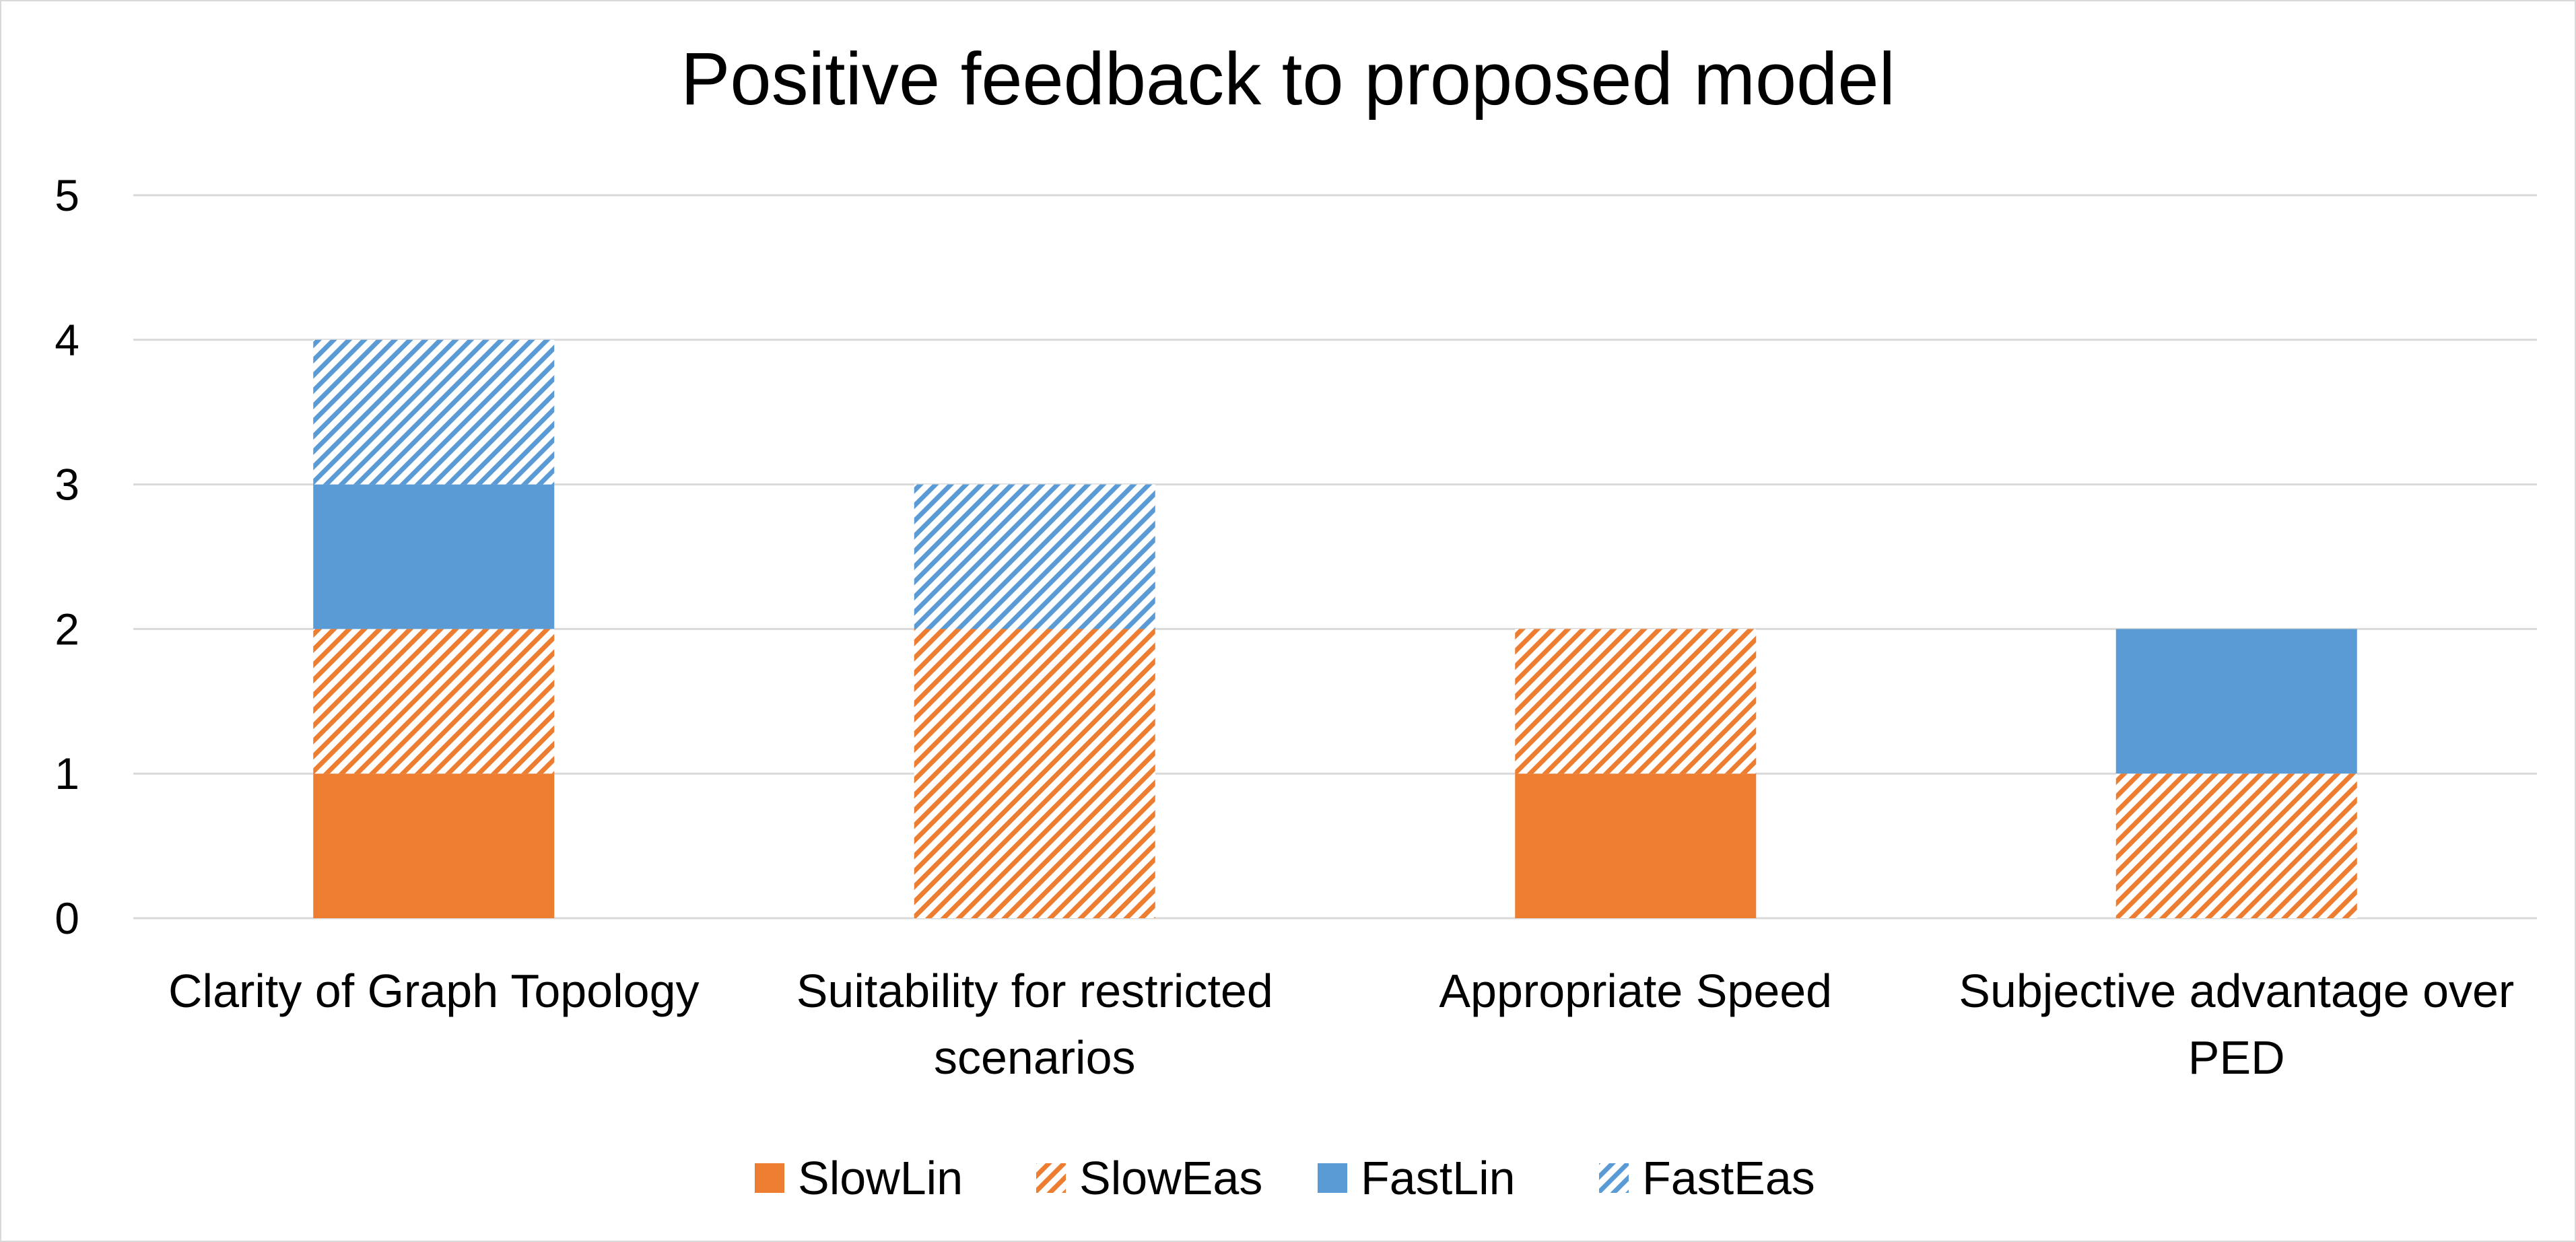 This screenshot has height=1242, width=2576. Describe the element at coordinates (67, 918) in the screenshot. I see `y-tick-label: 0` at that location.